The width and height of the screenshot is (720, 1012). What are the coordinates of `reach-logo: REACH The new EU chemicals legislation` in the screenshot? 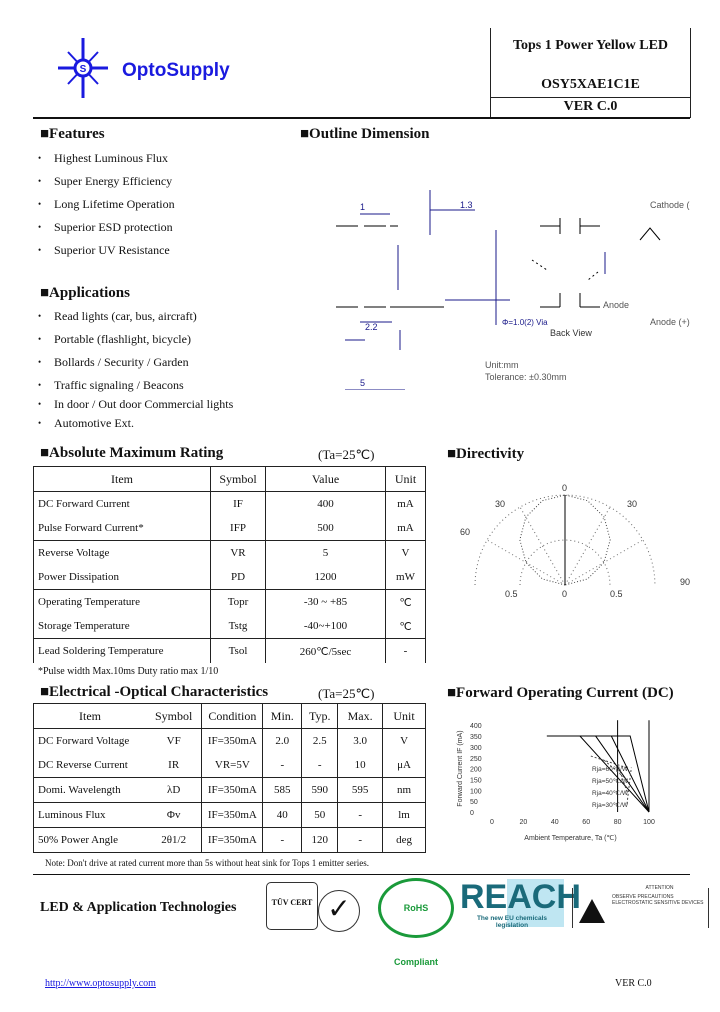 It's located at (520, 903).